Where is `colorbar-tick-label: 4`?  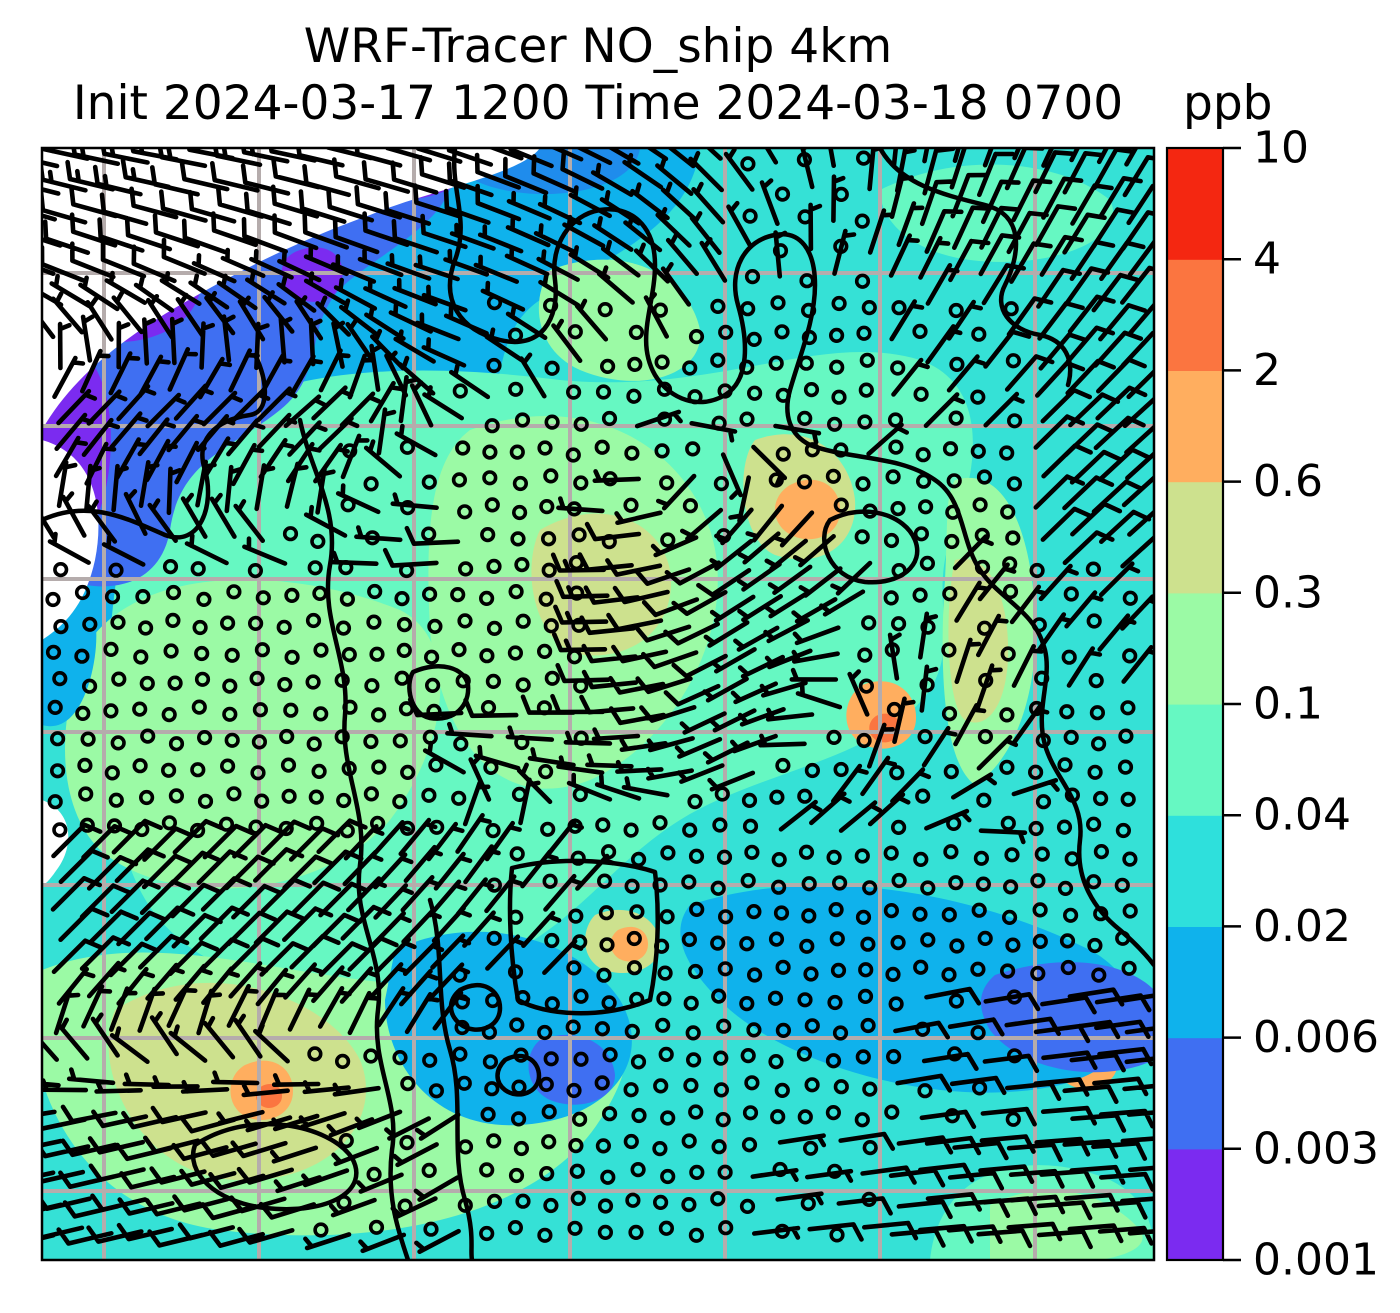 colorbar-tick-label: 4 is located at coordinates (1267, 259).